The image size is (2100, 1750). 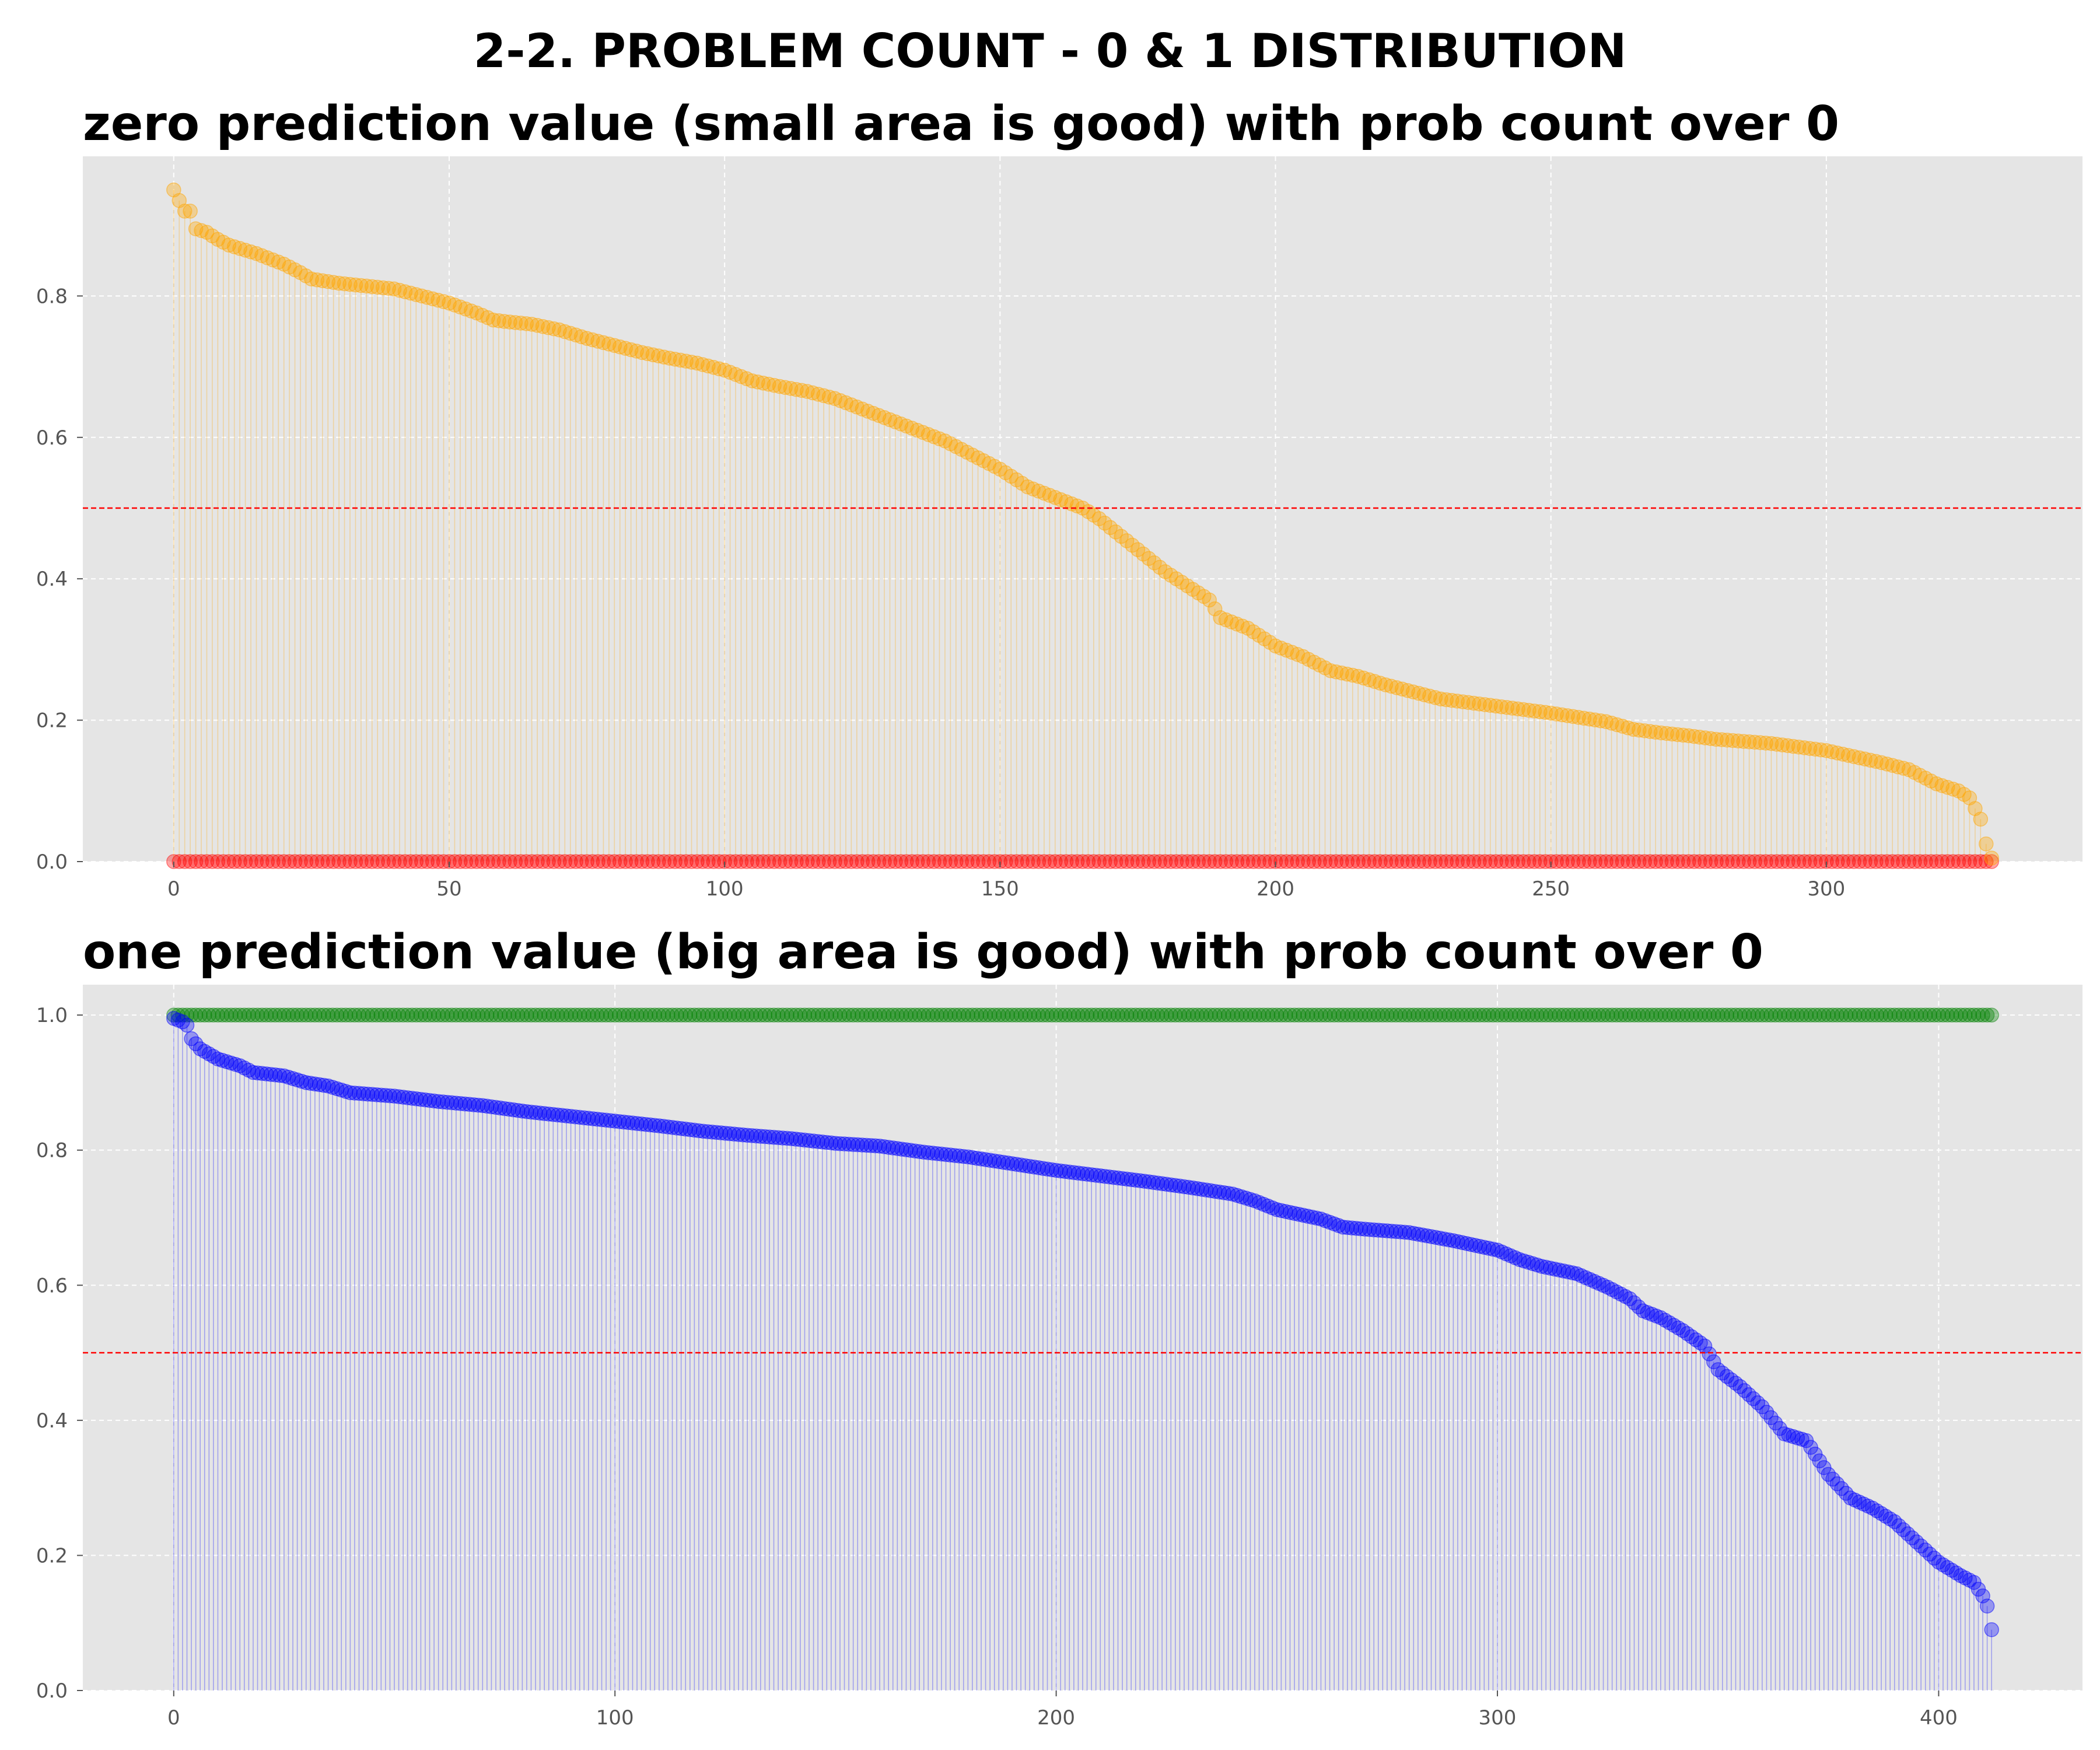 I want to click on y-tick-label: 0.6, so click(x=52, y=438).